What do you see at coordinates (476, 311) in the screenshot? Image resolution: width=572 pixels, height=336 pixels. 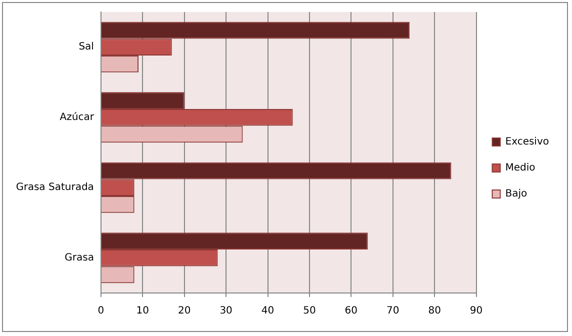 I see `x-tick-label: 90` at bounding box center [476, 311].